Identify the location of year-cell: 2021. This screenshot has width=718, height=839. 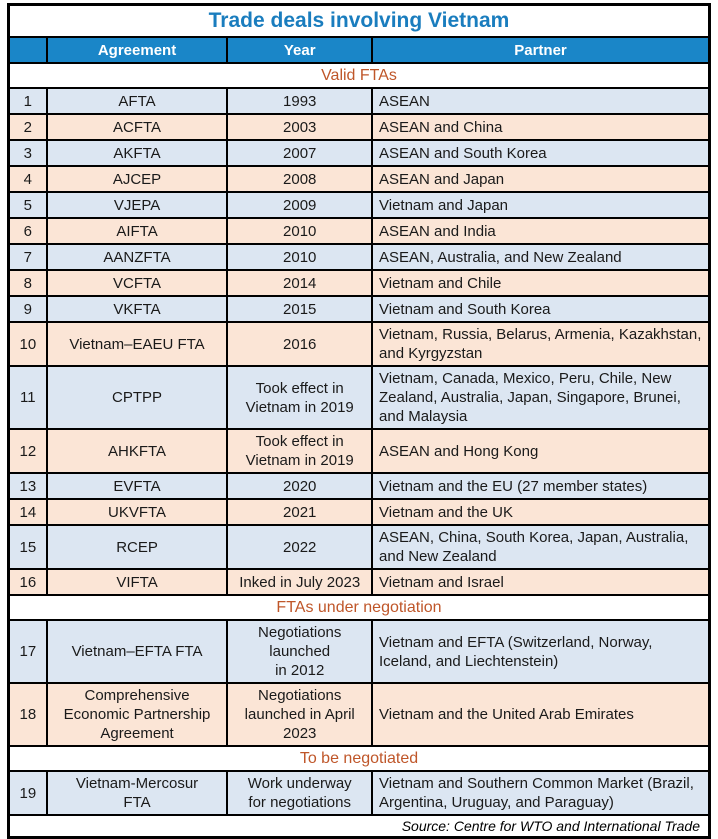
(300, 512).